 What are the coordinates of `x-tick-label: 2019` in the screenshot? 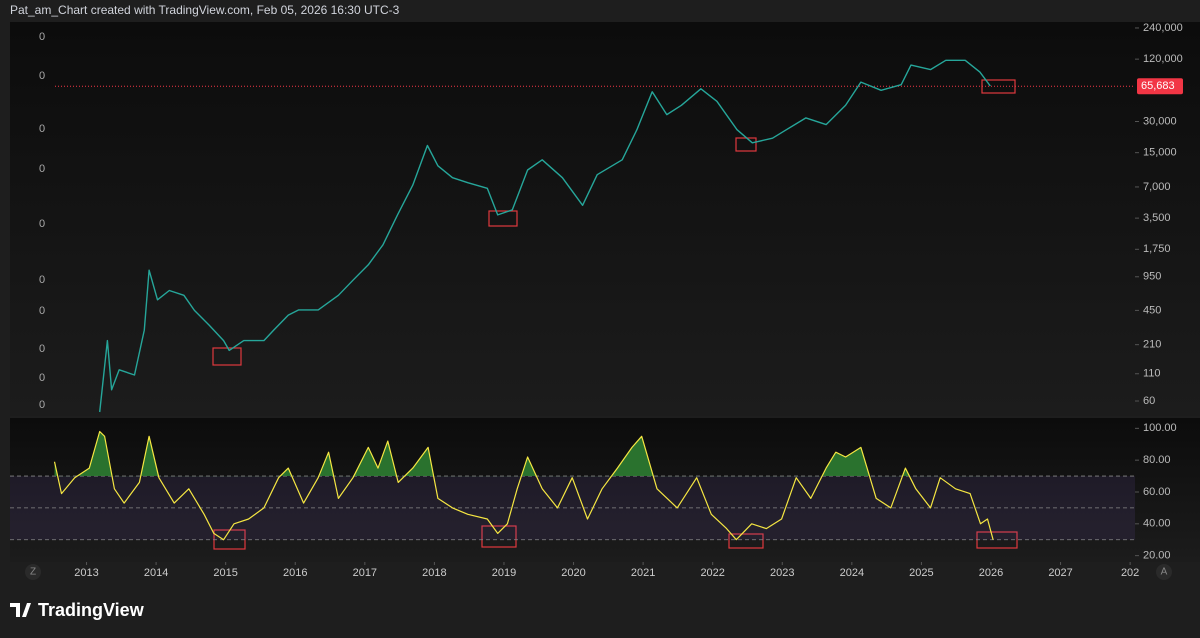 It's located at (504, 573).